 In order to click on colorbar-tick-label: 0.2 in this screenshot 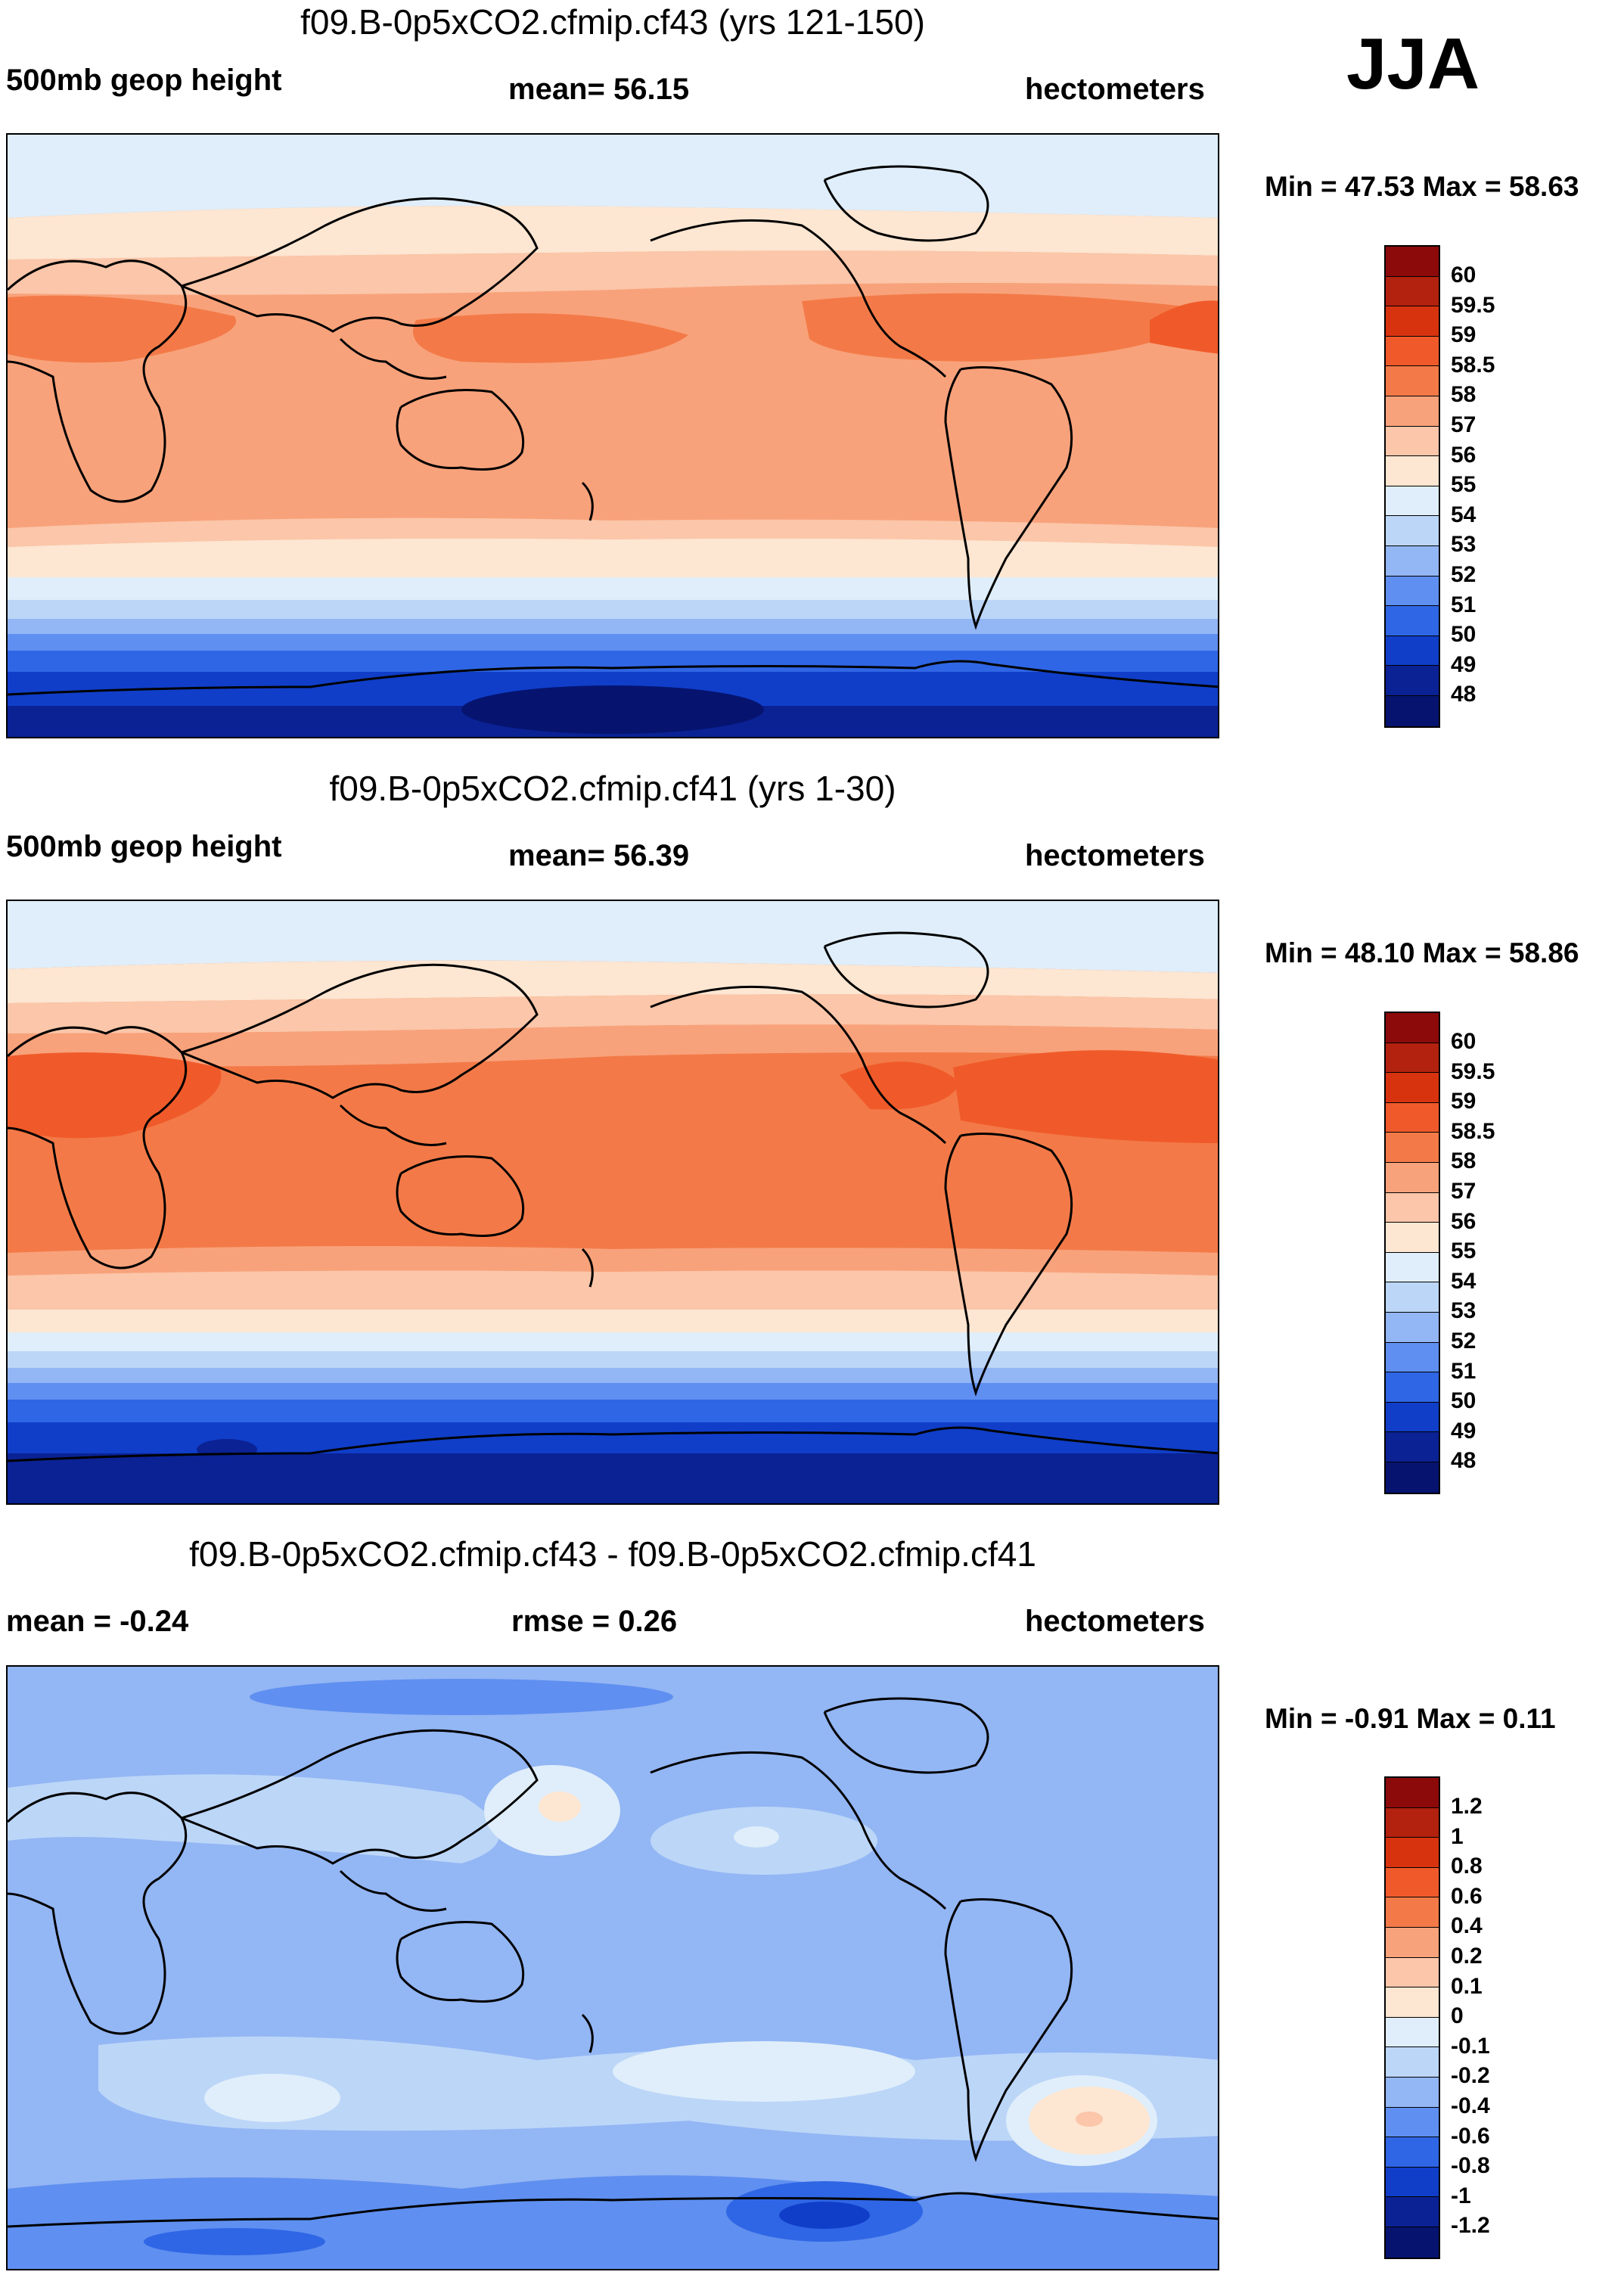, I will do `click(1467, 1956)`.